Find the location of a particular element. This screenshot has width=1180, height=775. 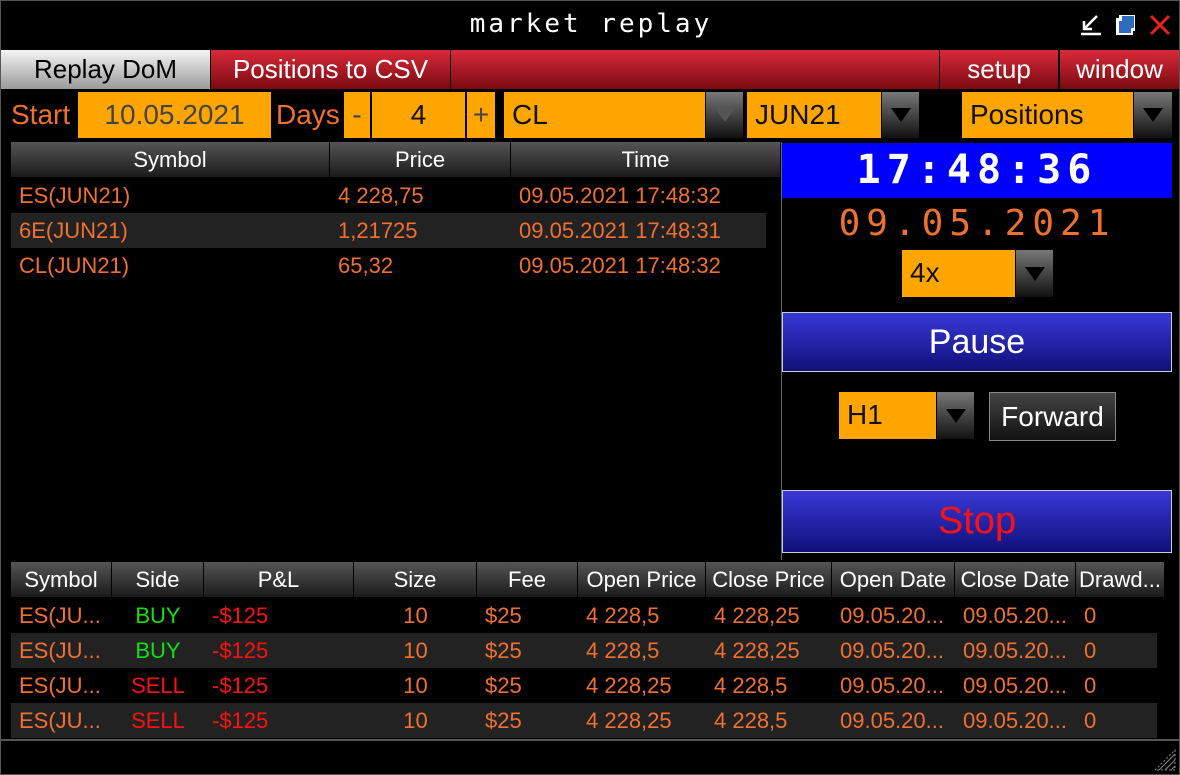

view-select: Positions is located at coordinates (1047, 115).